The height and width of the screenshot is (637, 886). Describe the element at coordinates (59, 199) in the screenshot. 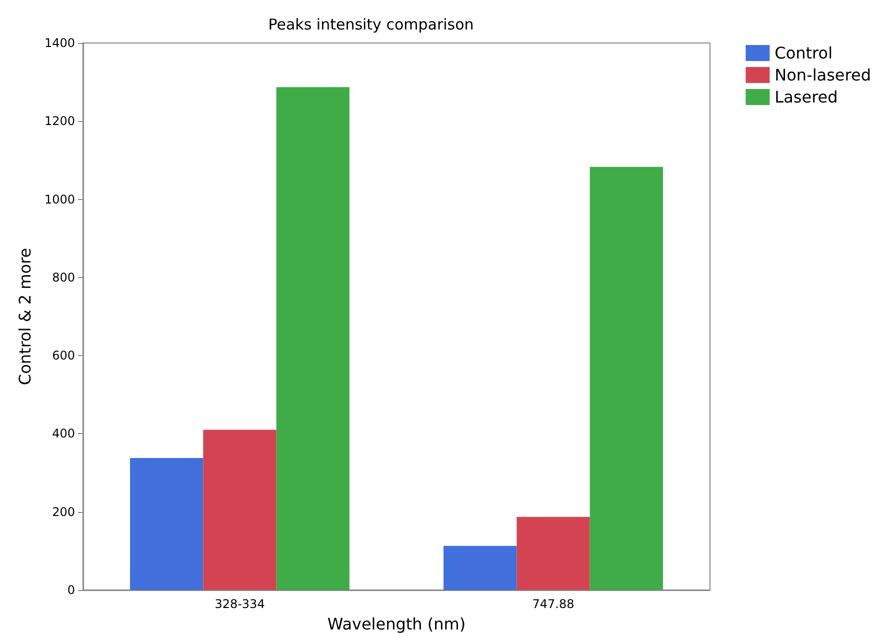

I see `y-tick-label: 1000` at that location.